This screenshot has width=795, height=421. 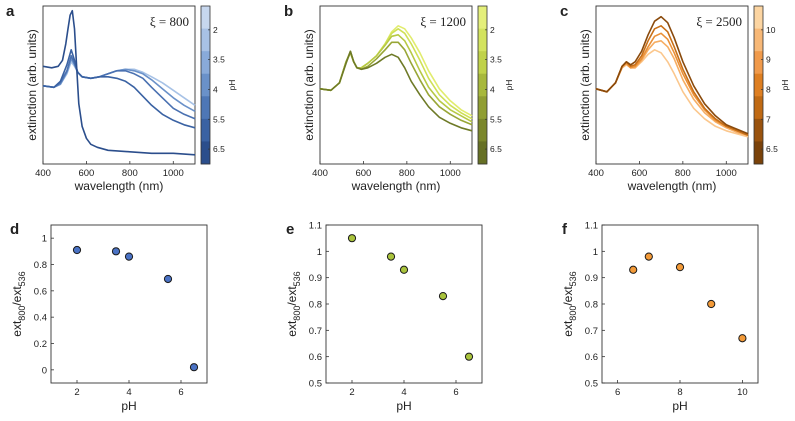 I want to click on xi-annotation: ξ = 800, so click(x=169, y=21).